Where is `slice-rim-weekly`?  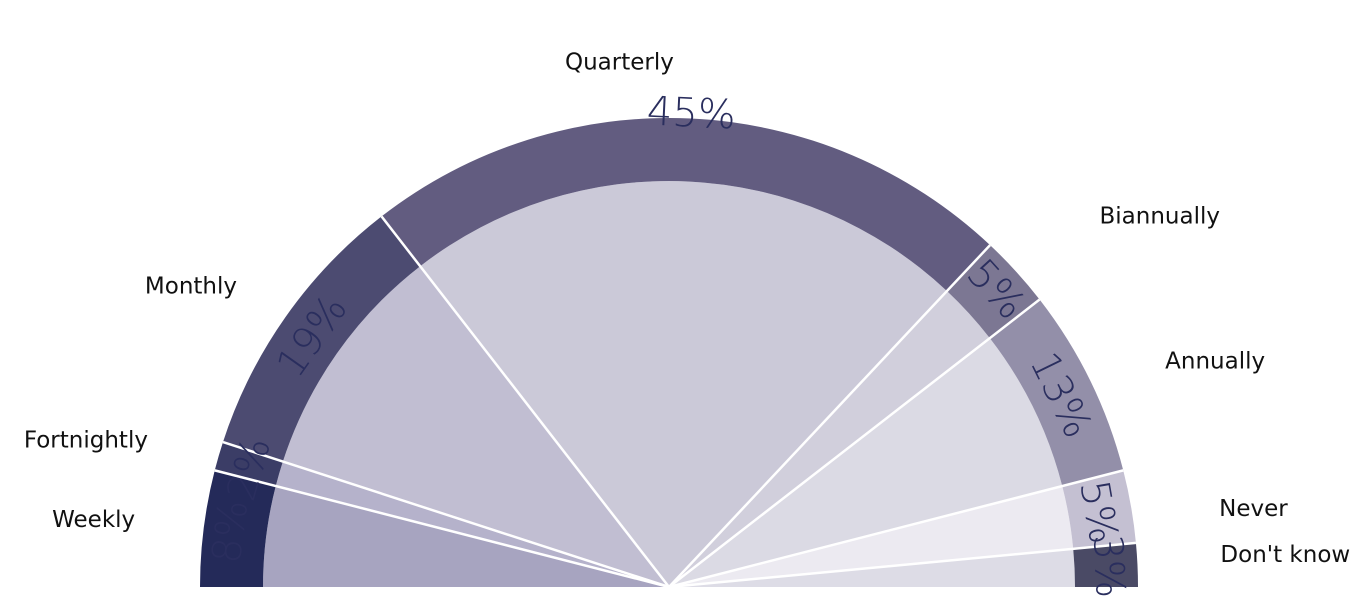
slice-rim-weekly is located at coordinates (238, 528).